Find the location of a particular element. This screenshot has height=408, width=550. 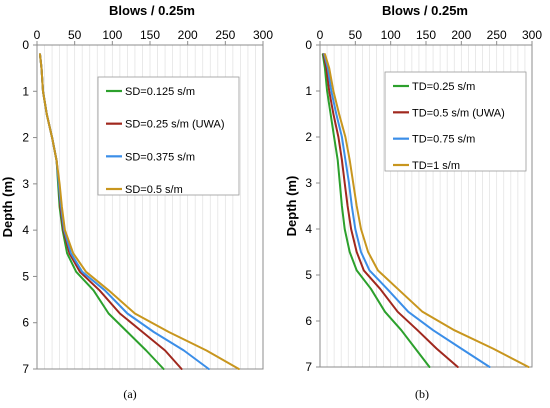

legend-label: SD=0.25 s/m (UWA) is located at coordinates (175, 125).